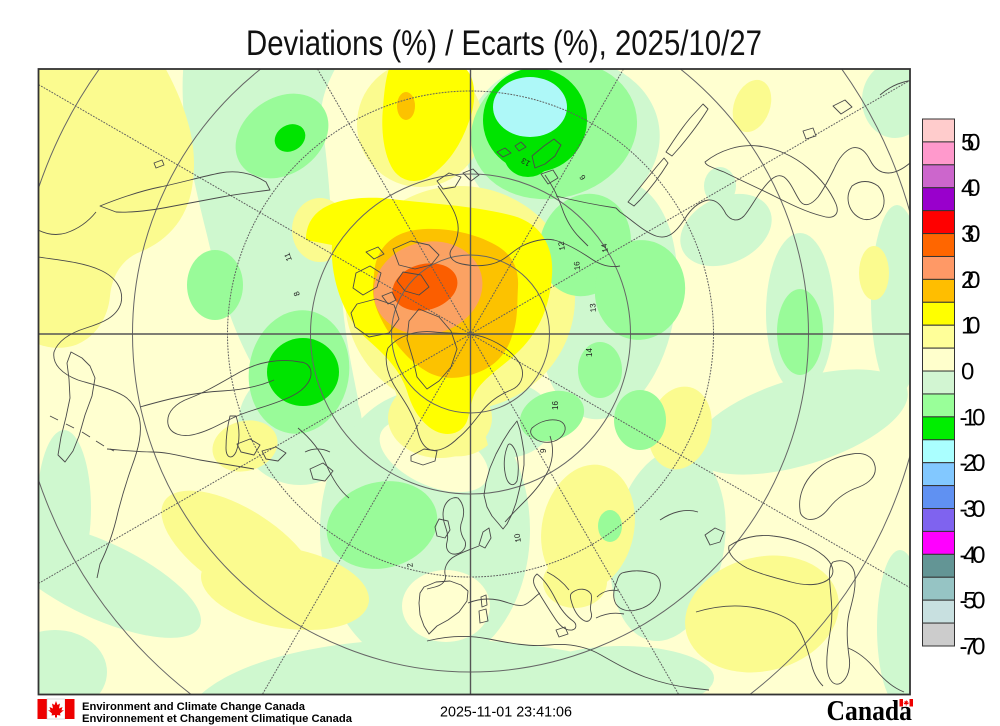  Describe the element at coordinates (973, 509) in the screenshot. I see `svg-text: -30` at that location.